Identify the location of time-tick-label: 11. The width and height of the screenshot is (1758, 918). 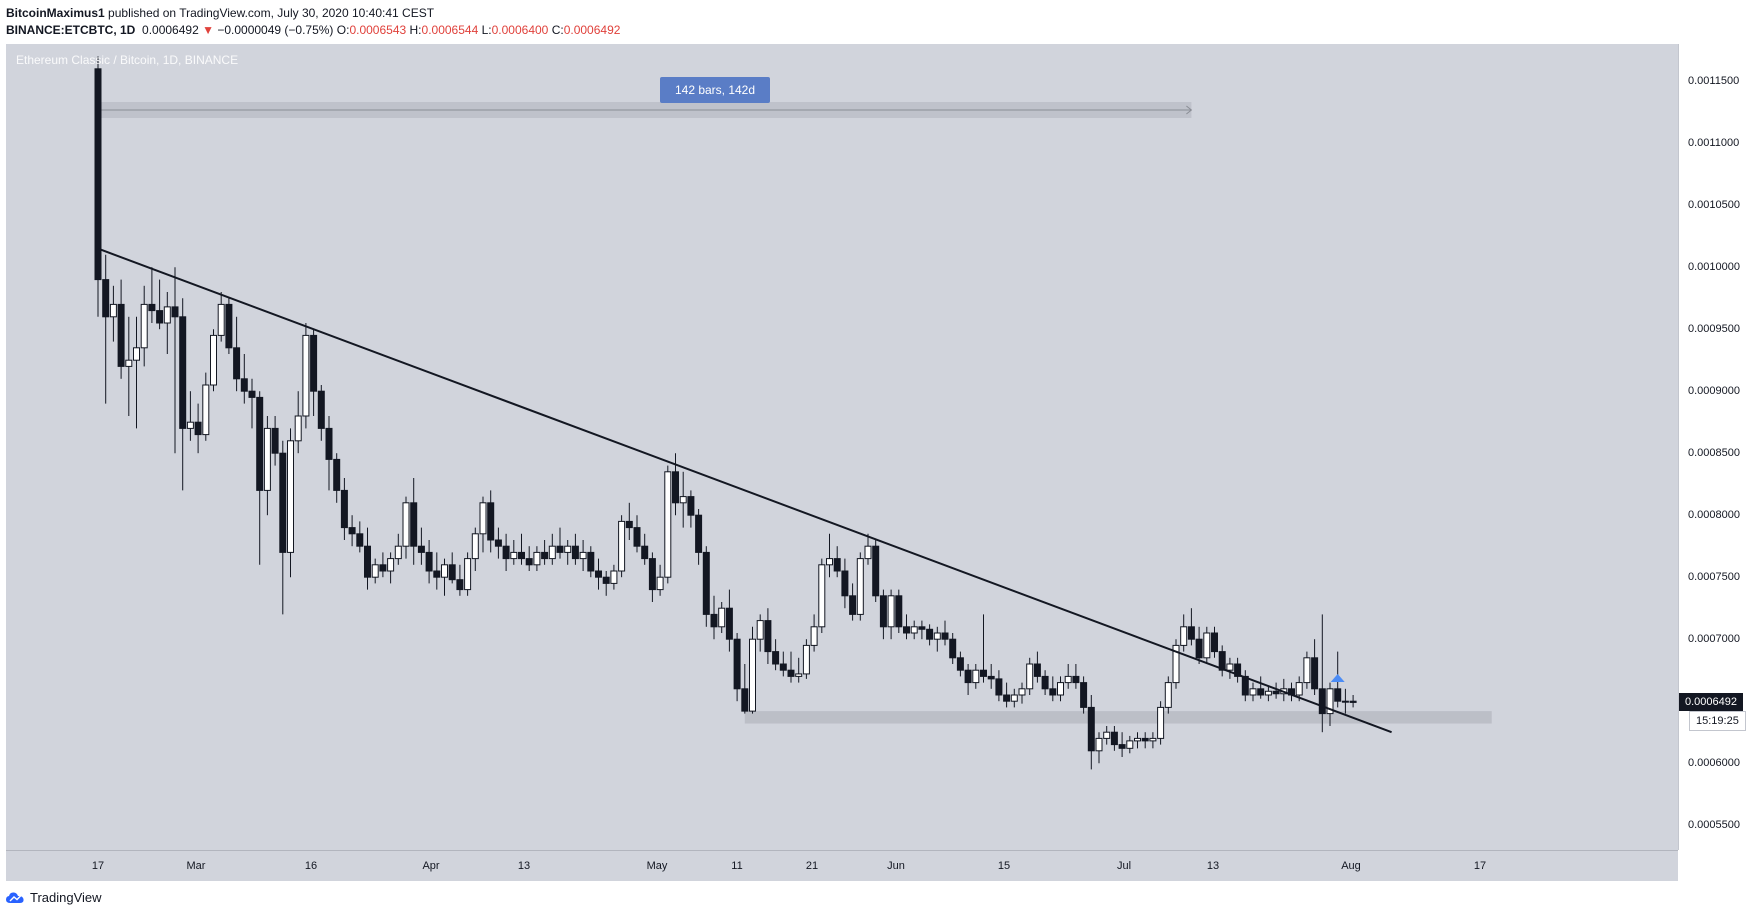
(737, 866).